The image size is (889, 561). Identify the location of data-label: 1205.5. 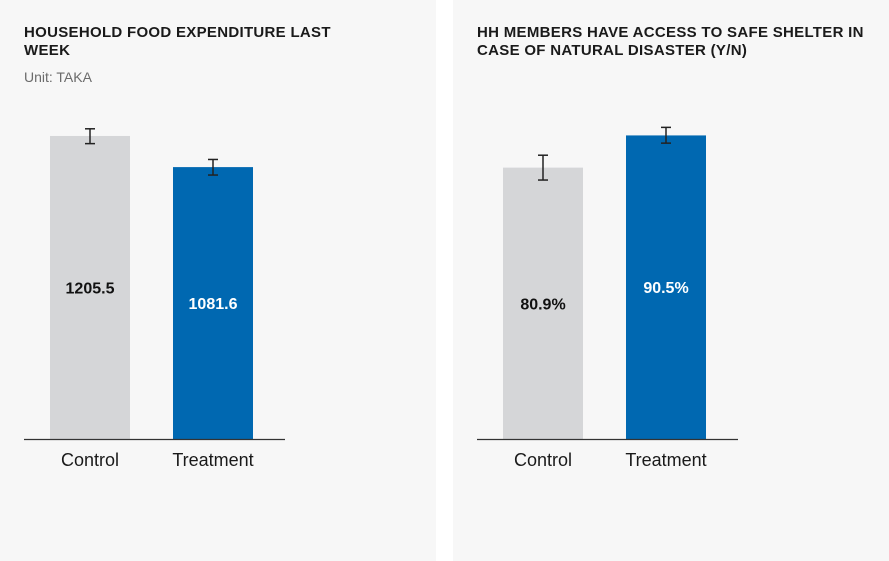
(90, 288).